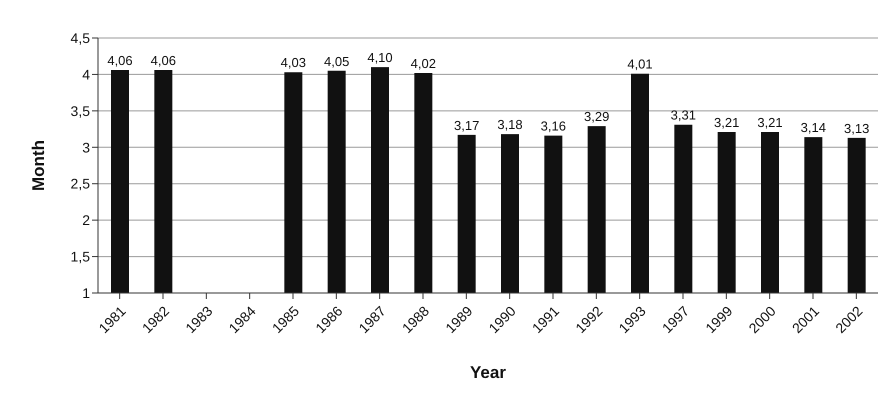 The image size is (896, 401). Describe the element at coordinates (597, 116) in the screenshot. I see `data-label: 3,29` at that location.